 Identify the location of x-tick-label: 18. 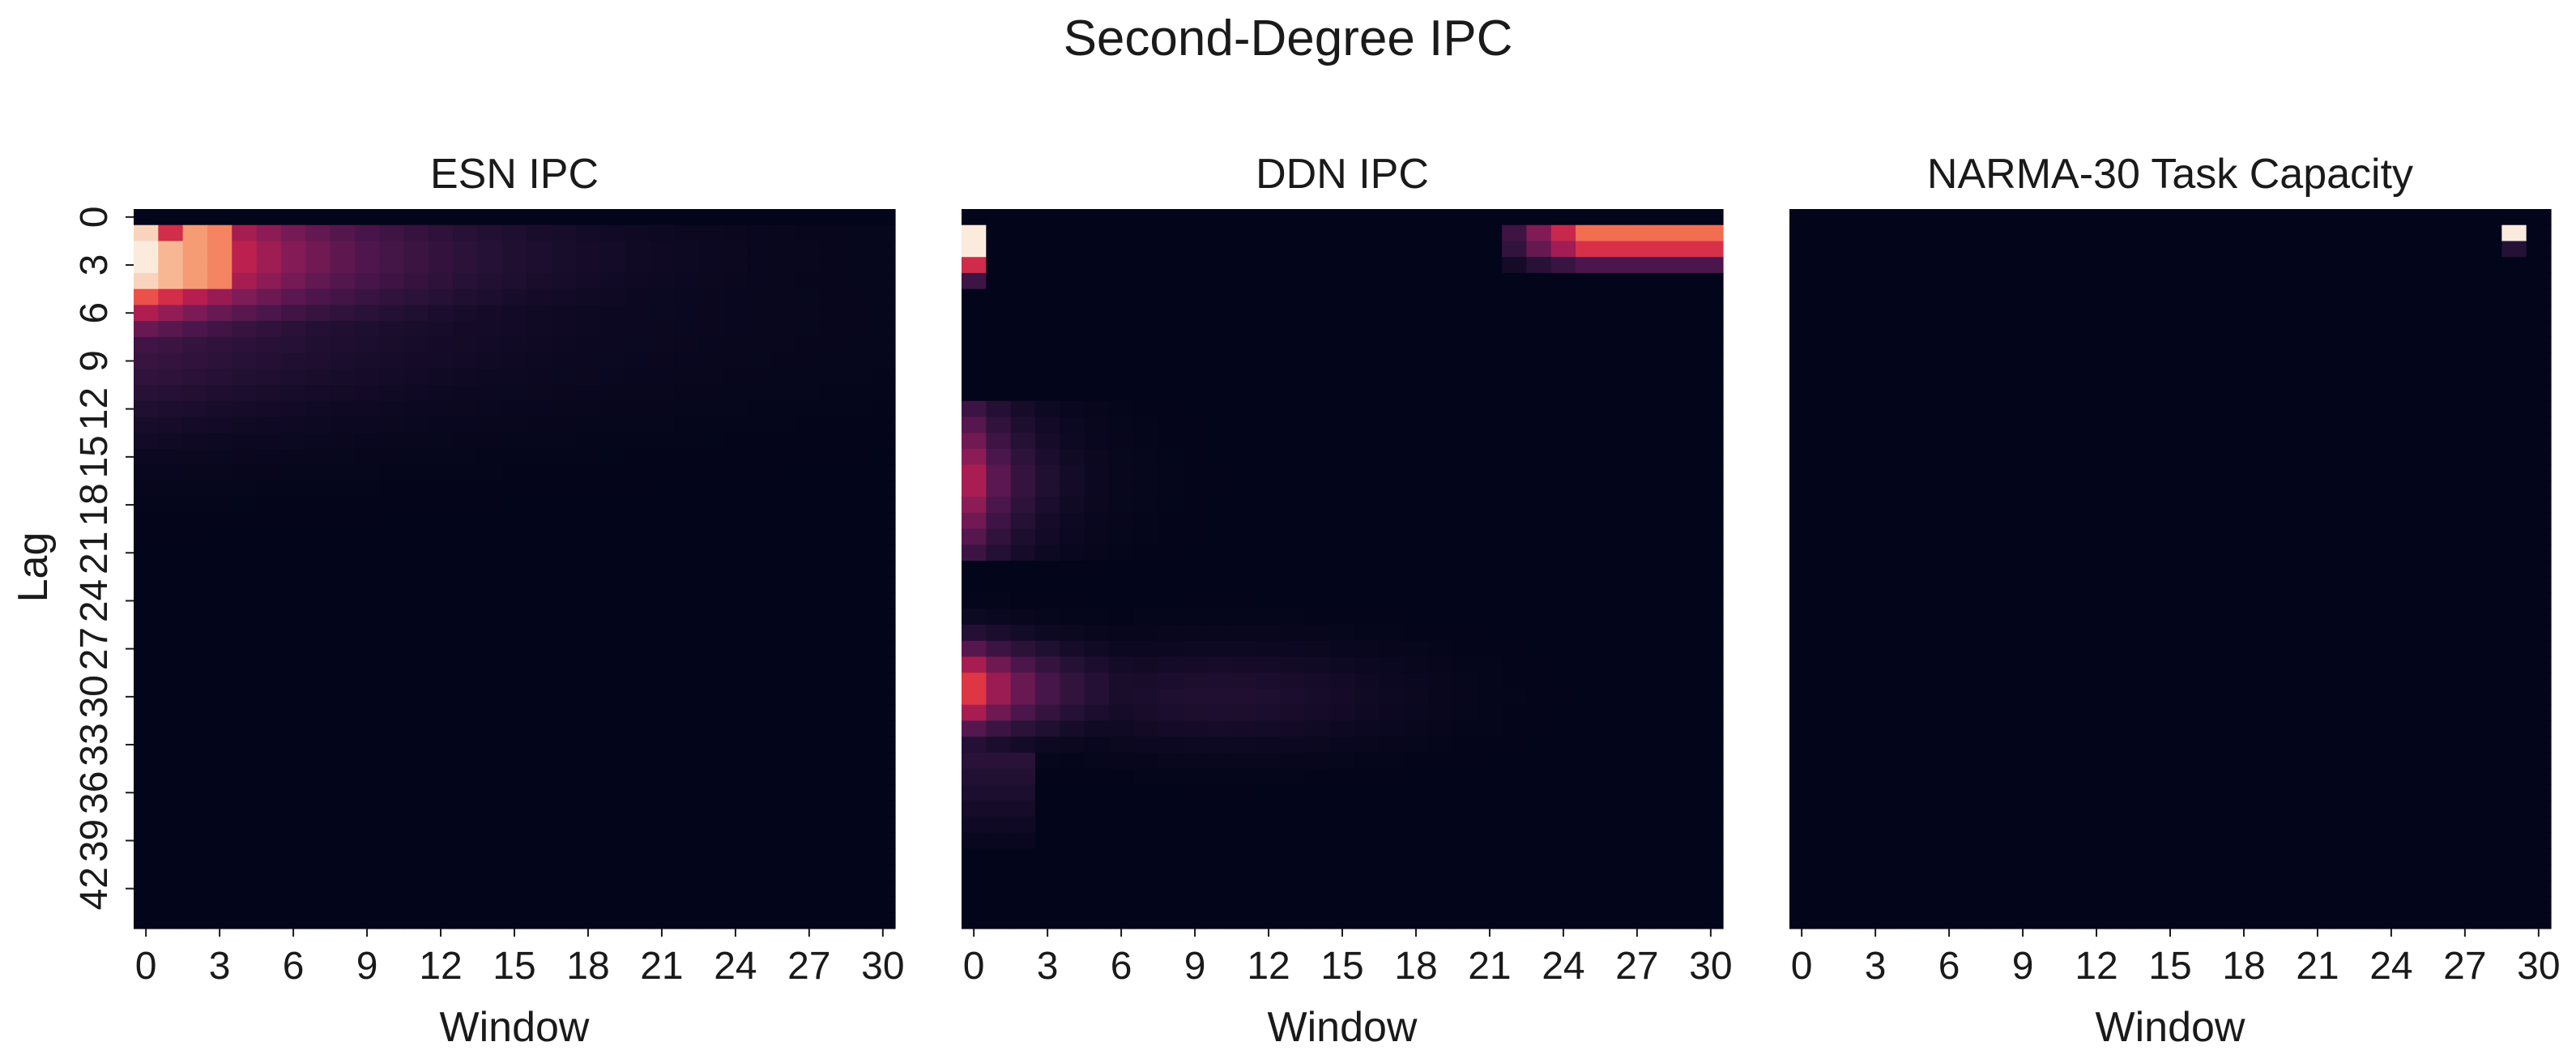
(1415, 966).